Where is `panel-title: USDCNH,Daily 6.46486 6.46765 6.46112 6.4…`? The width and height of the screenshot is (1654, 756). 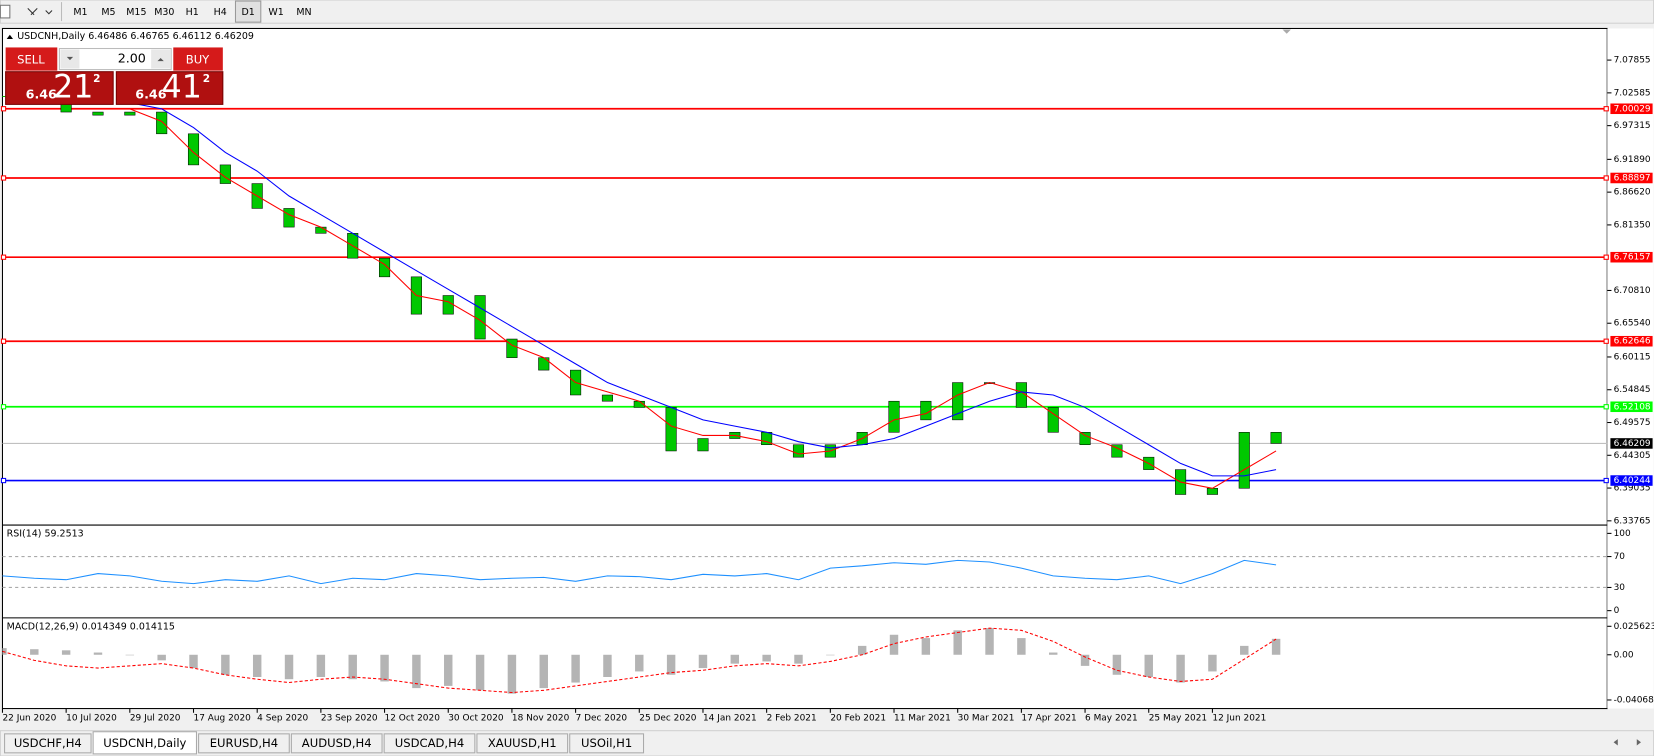 panel-title: USDCNH,Daily 6.46486 6.46765 6.46112 6.4… is located at coordinates (135, 36).